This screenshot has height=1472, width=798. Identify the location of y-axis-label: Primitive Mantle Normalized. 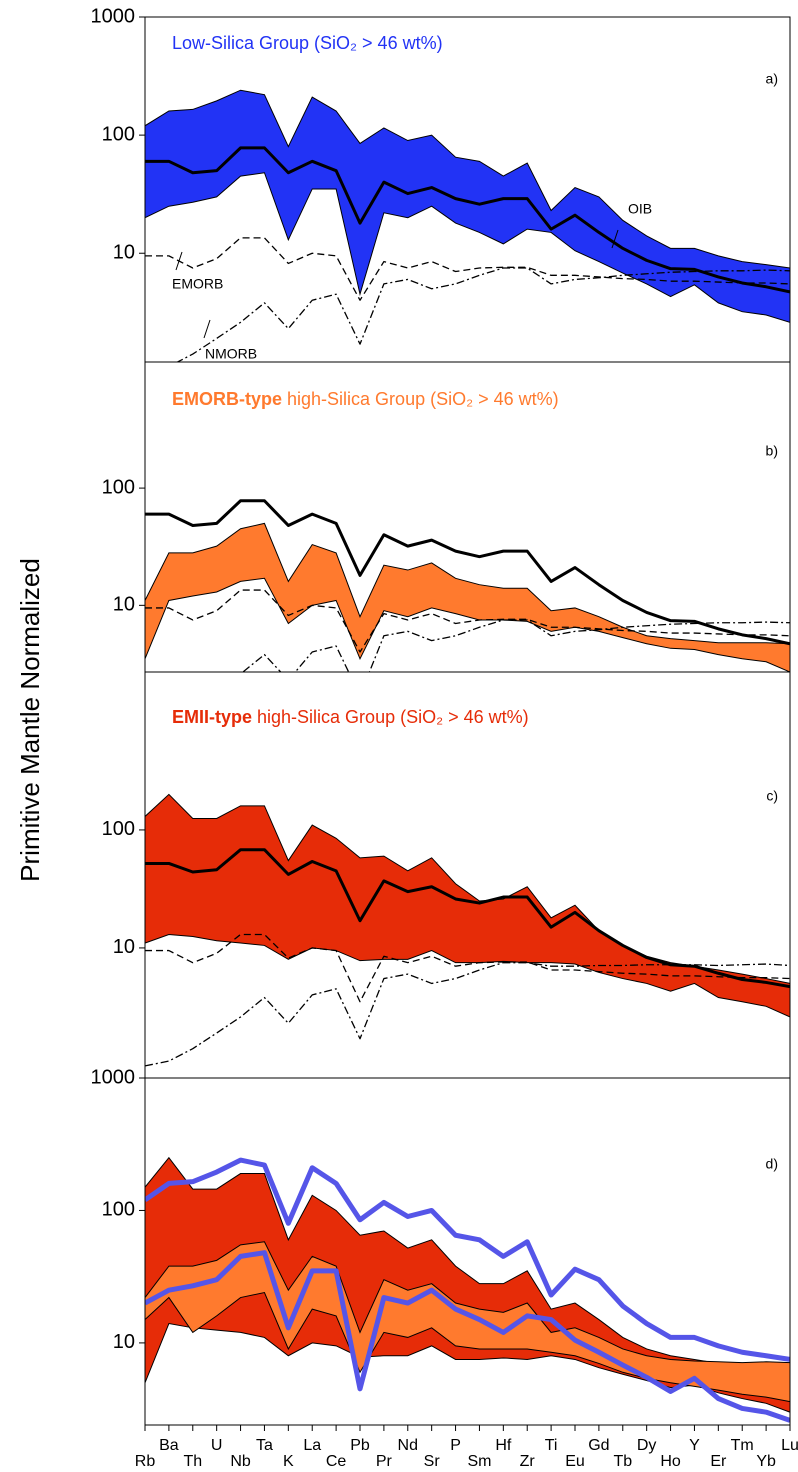
(30, 720).